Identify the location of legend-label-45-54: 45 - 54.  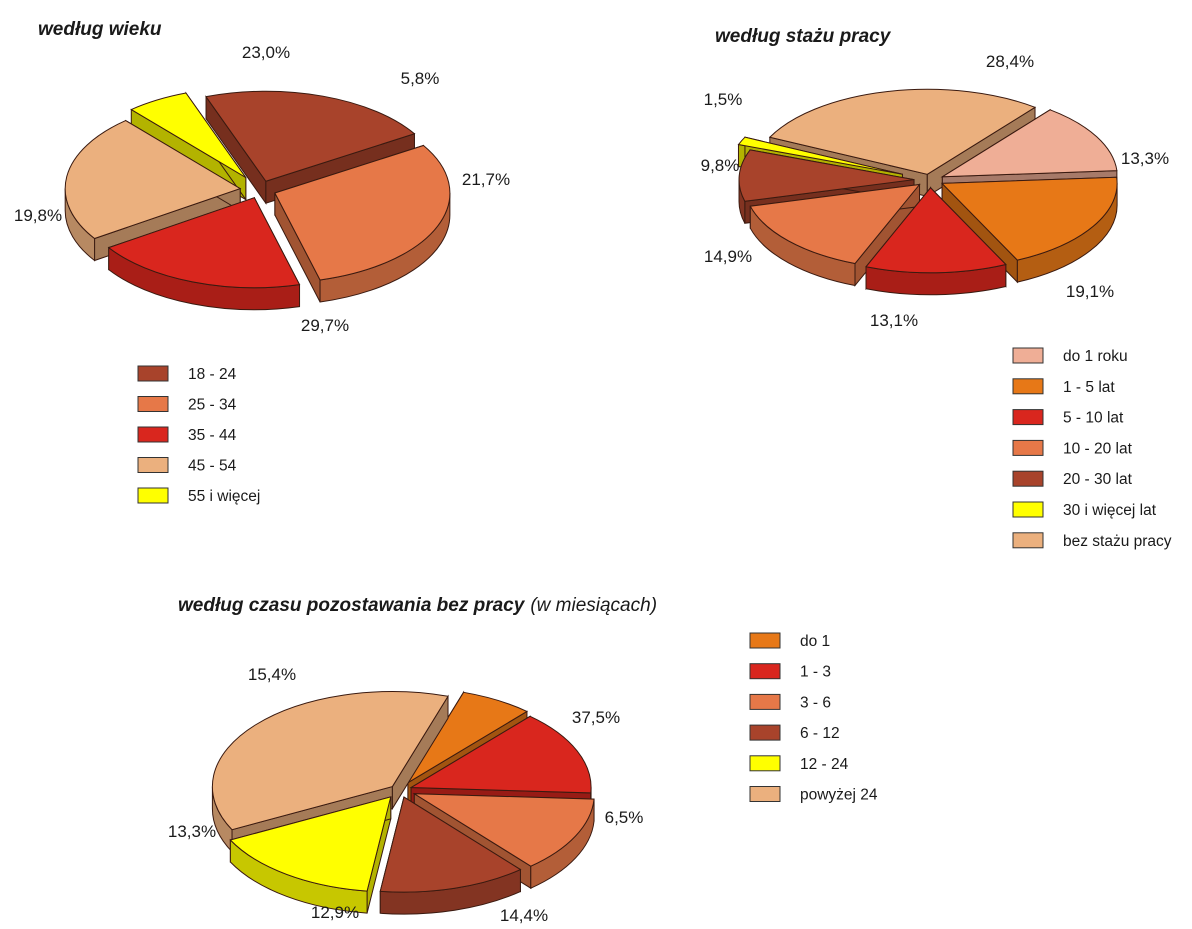
(212, 466).